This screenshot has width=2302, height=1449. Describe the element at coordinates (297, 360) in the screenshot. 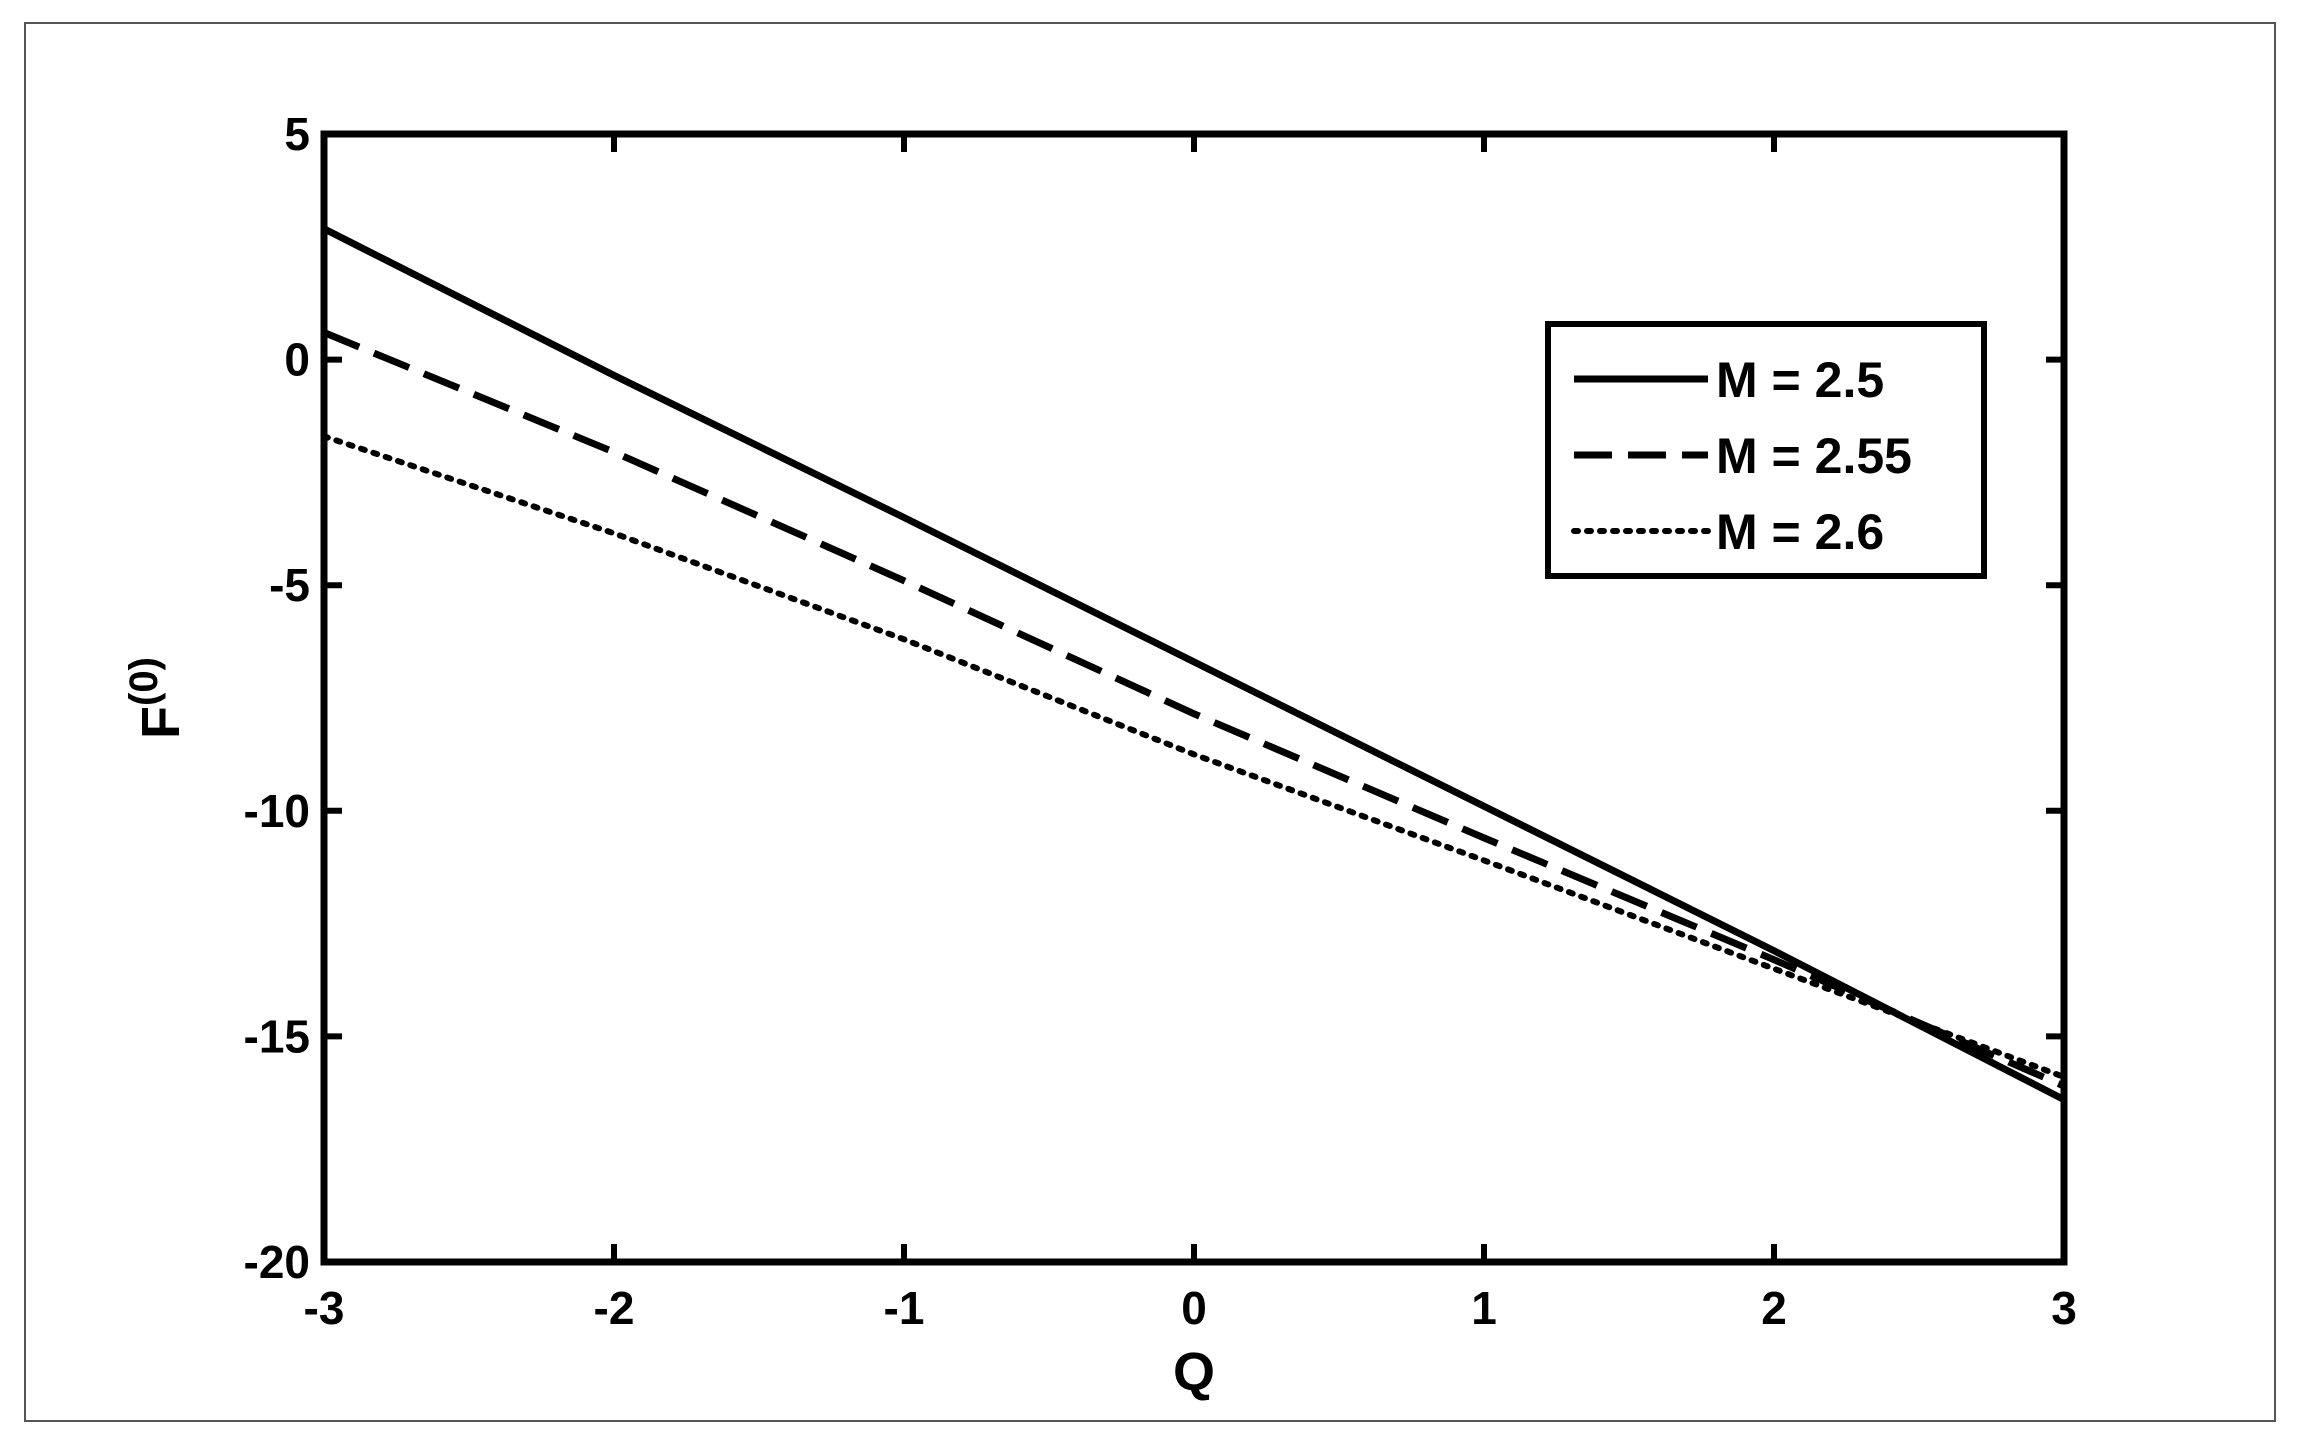

I see `y-tick-label: 0` at that location.